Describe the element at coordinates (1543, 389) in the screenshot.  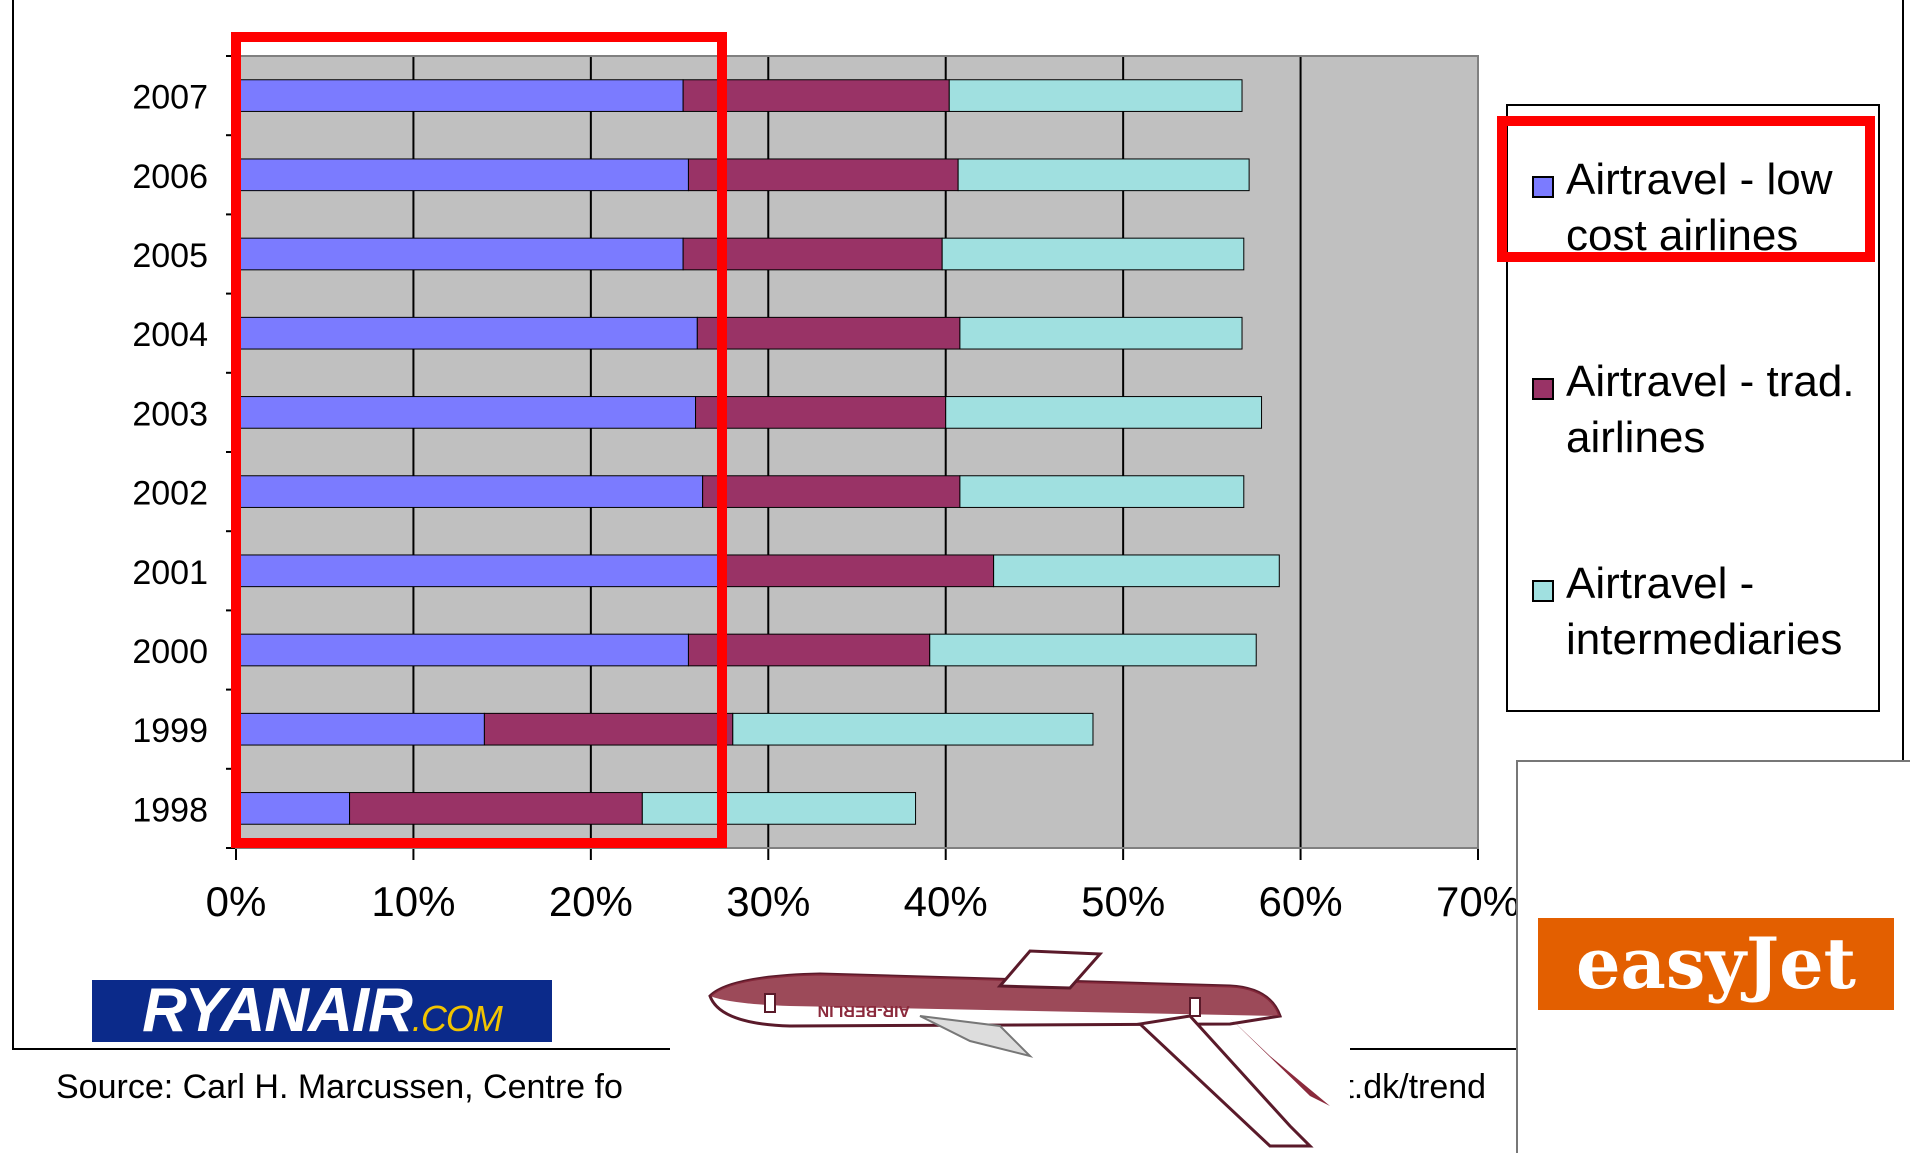
I see `legend-swatch-trad` at that location.